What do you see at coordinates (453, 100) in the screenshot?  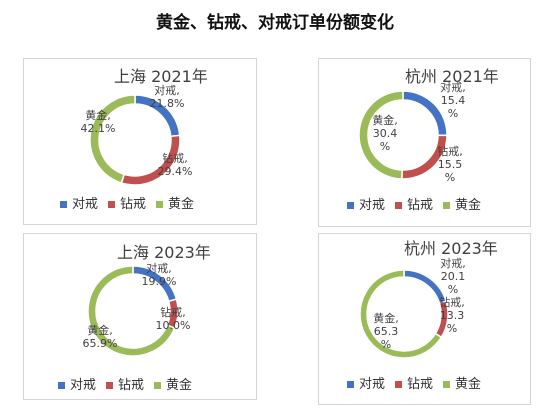 I see `data-label: 对戒, 15.4%` at bounding box center [453, 100].